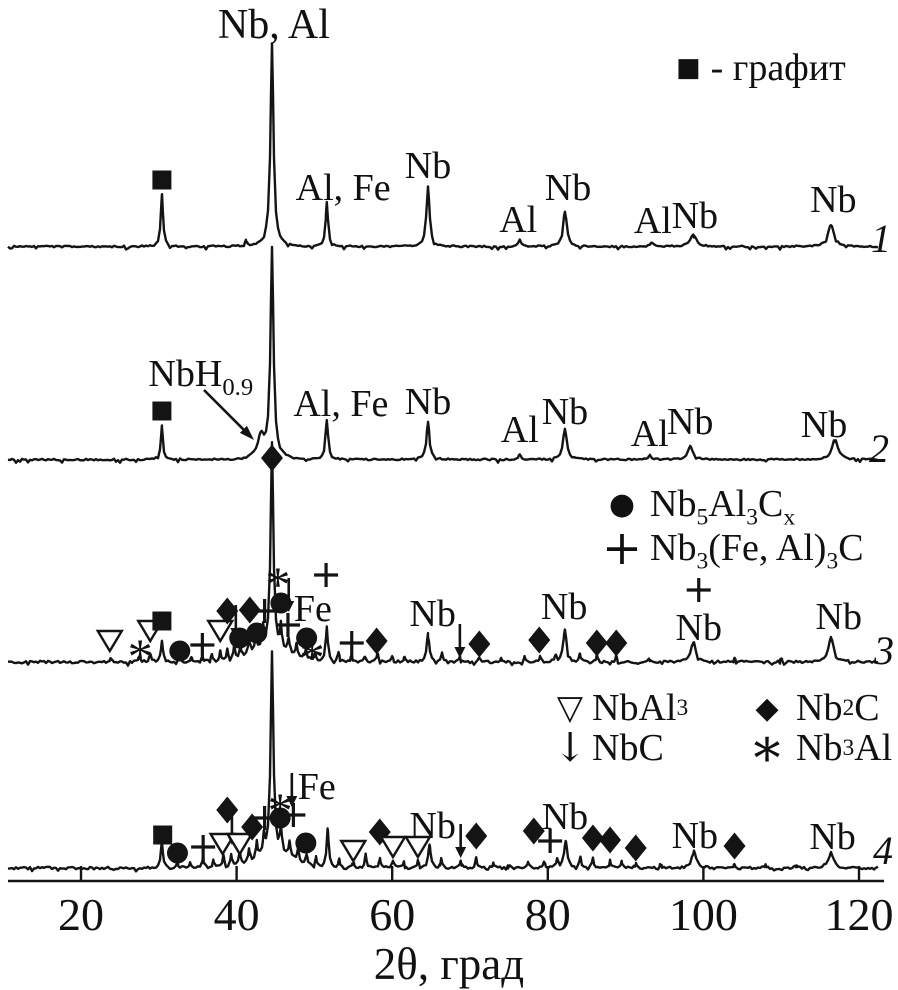 The image size is (898, 990). I want to click on legend-graphite-label: - графит, so click(778, 68).